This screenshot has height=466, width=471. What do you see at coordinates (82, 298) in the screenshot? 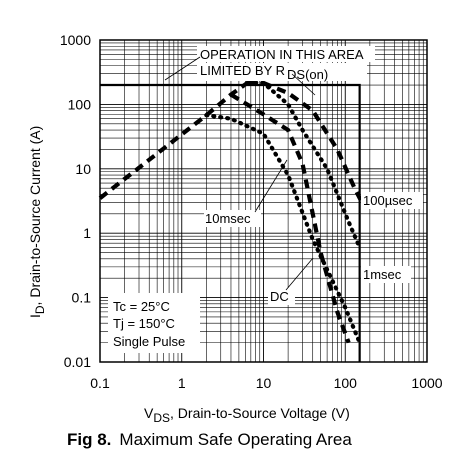
I see `y-tick-label: 0.1` at bounding box center [82, 298].